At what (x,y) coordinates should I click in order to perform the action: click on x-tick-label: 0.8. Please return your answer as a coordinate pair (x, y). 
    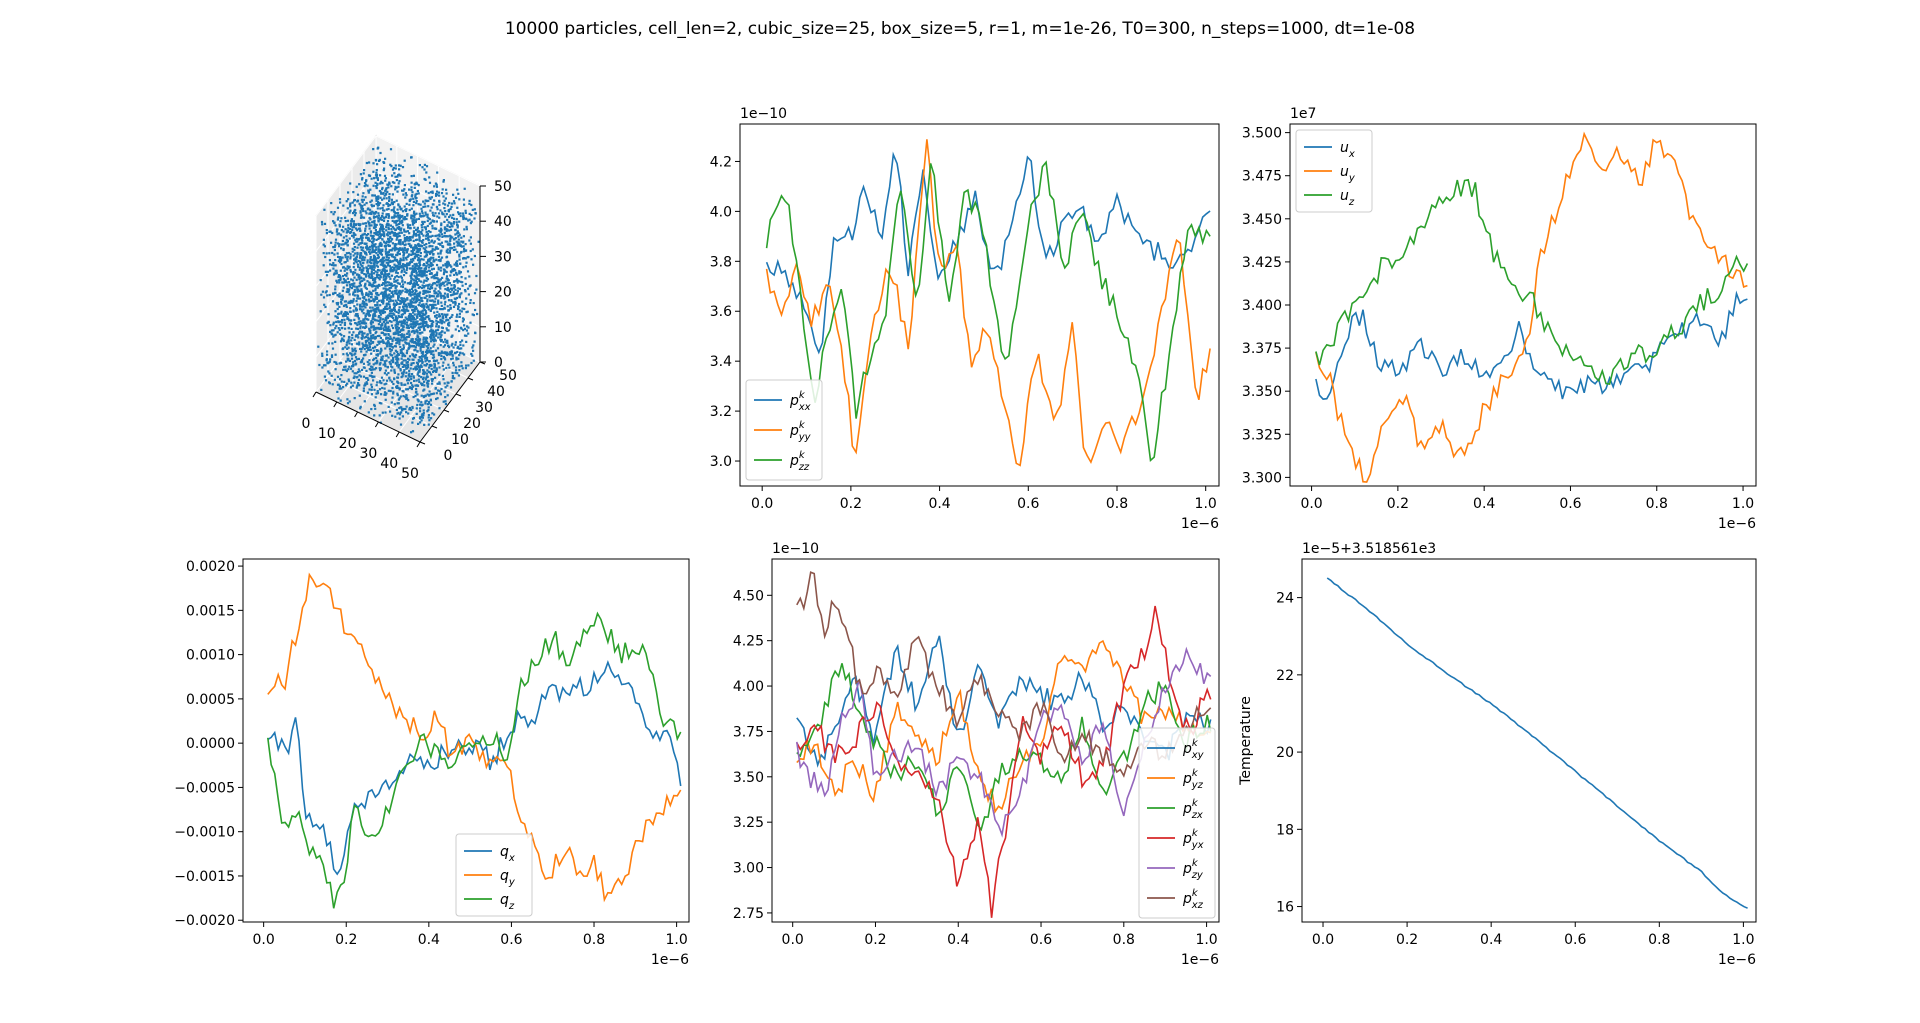
    Looking at the image, I should click on (1117, 504).